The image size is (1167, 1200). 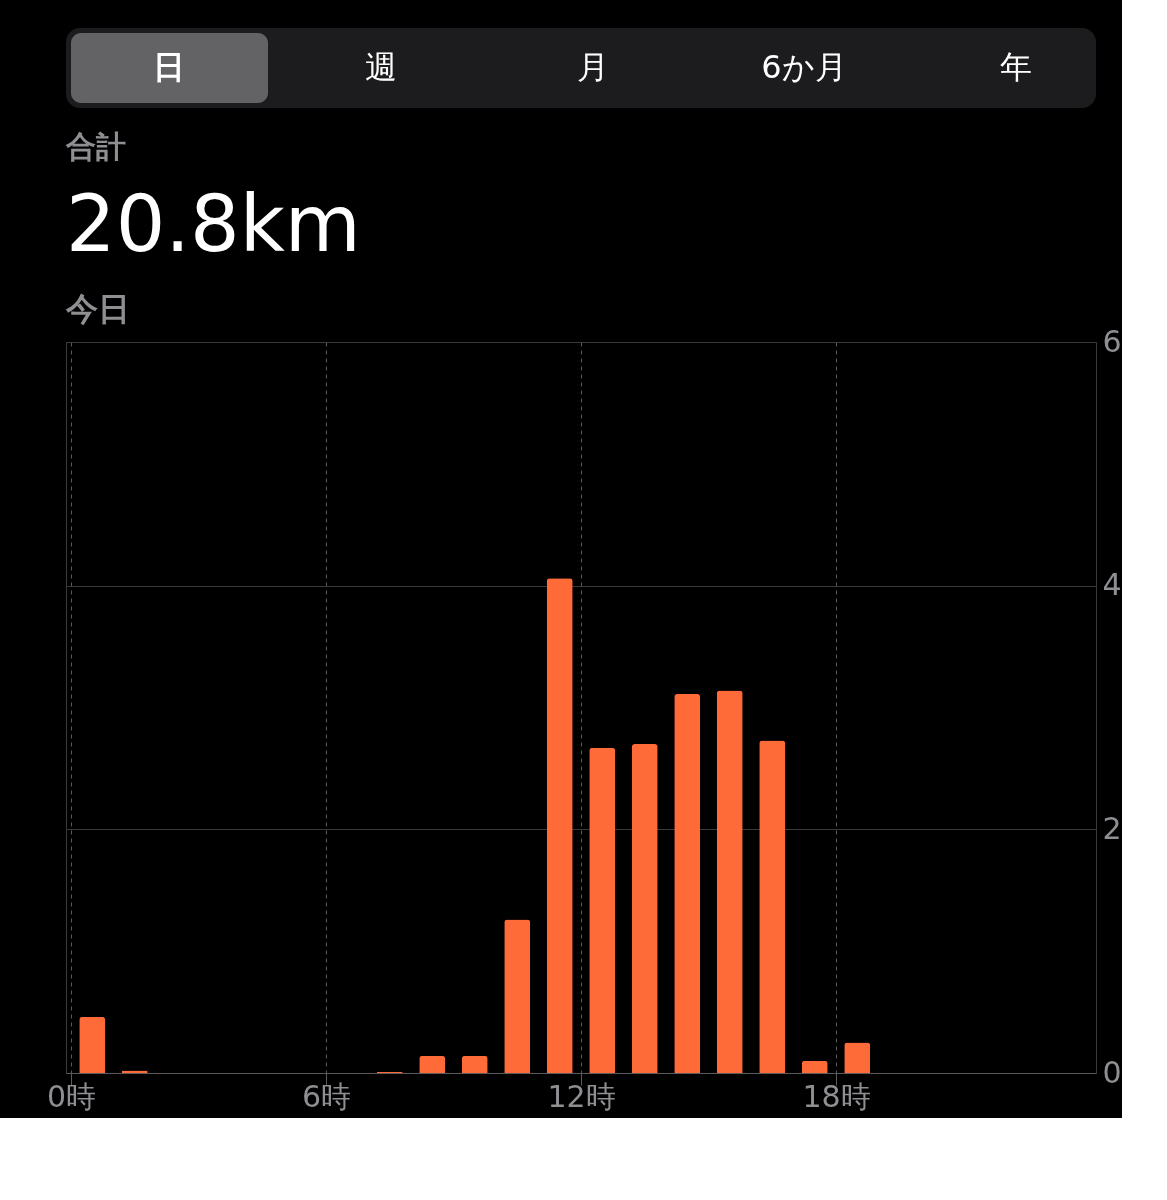 What do you see at coordinates (213, 224) in the screenshot?
I see `text: 20.8km` at bounding box center [213, 224].